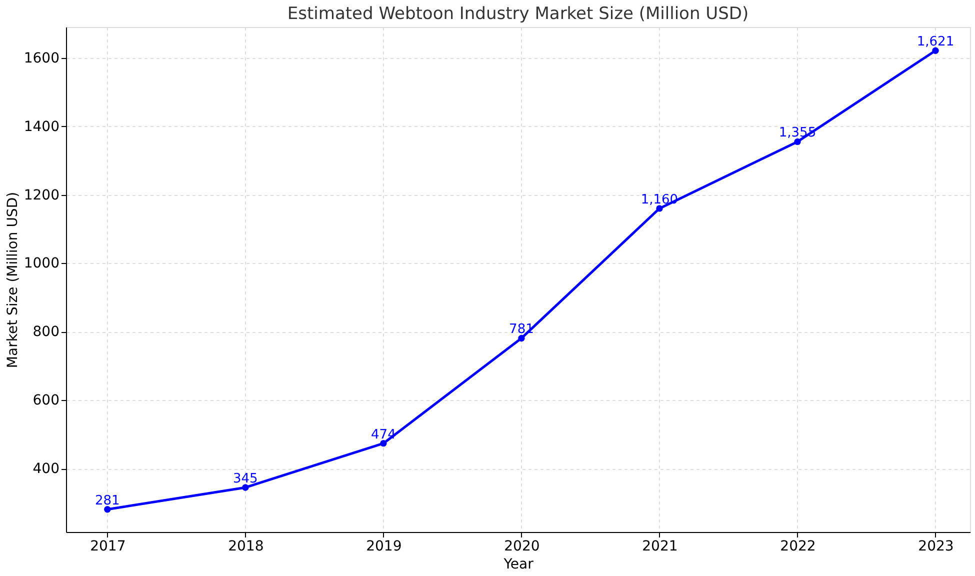 The width and height of the screenshot is (975, 576). Describe the element at coordinates (42, 264) in the screenshot. I see `y-tick-label: 1000` at that location.